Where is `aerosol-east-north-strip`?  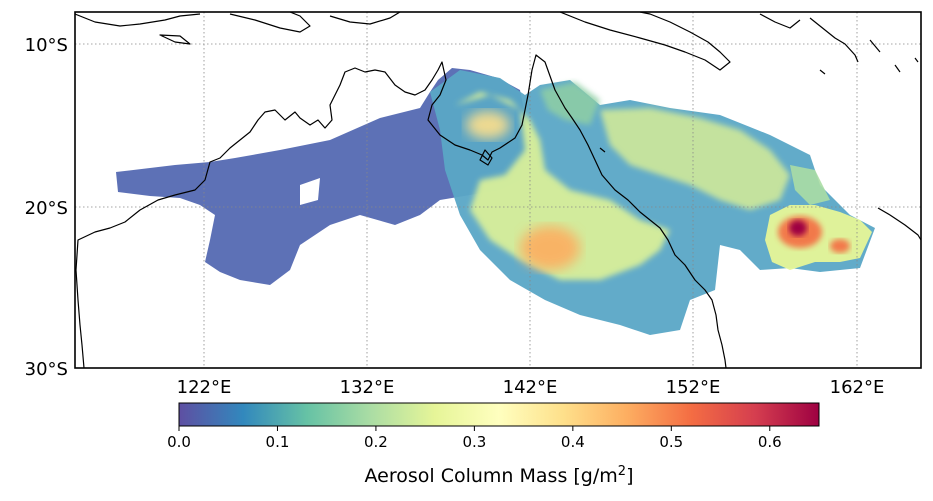 aerosol-east-north-strip is located at coordinates (810, 185).